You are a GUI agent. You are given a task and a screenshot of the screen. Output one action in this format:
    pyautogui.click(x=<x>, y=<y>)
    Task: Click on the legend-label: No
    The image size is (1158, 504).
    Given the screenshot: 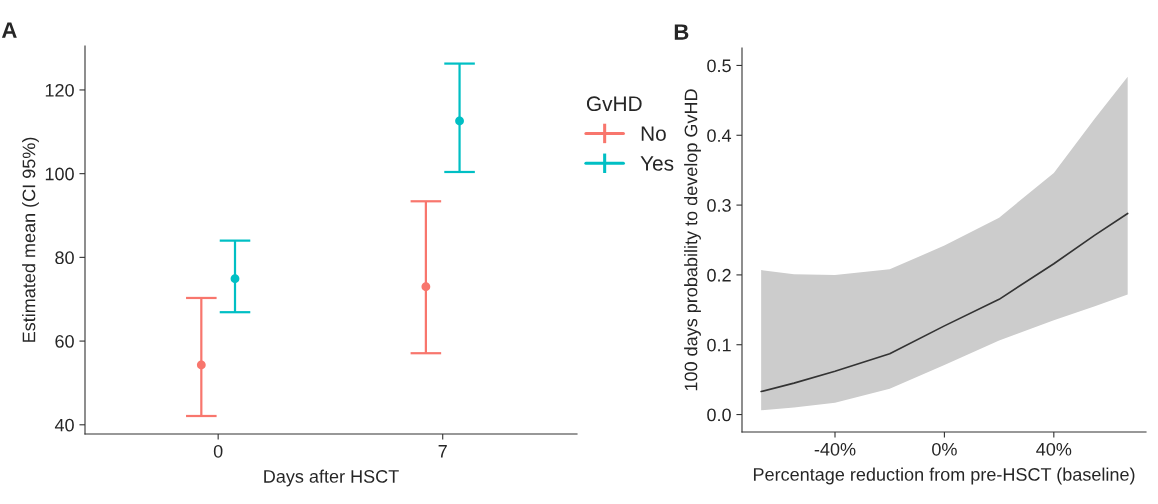 What is the action you would take?
    pyautogui.click(x=653, y=133)
    